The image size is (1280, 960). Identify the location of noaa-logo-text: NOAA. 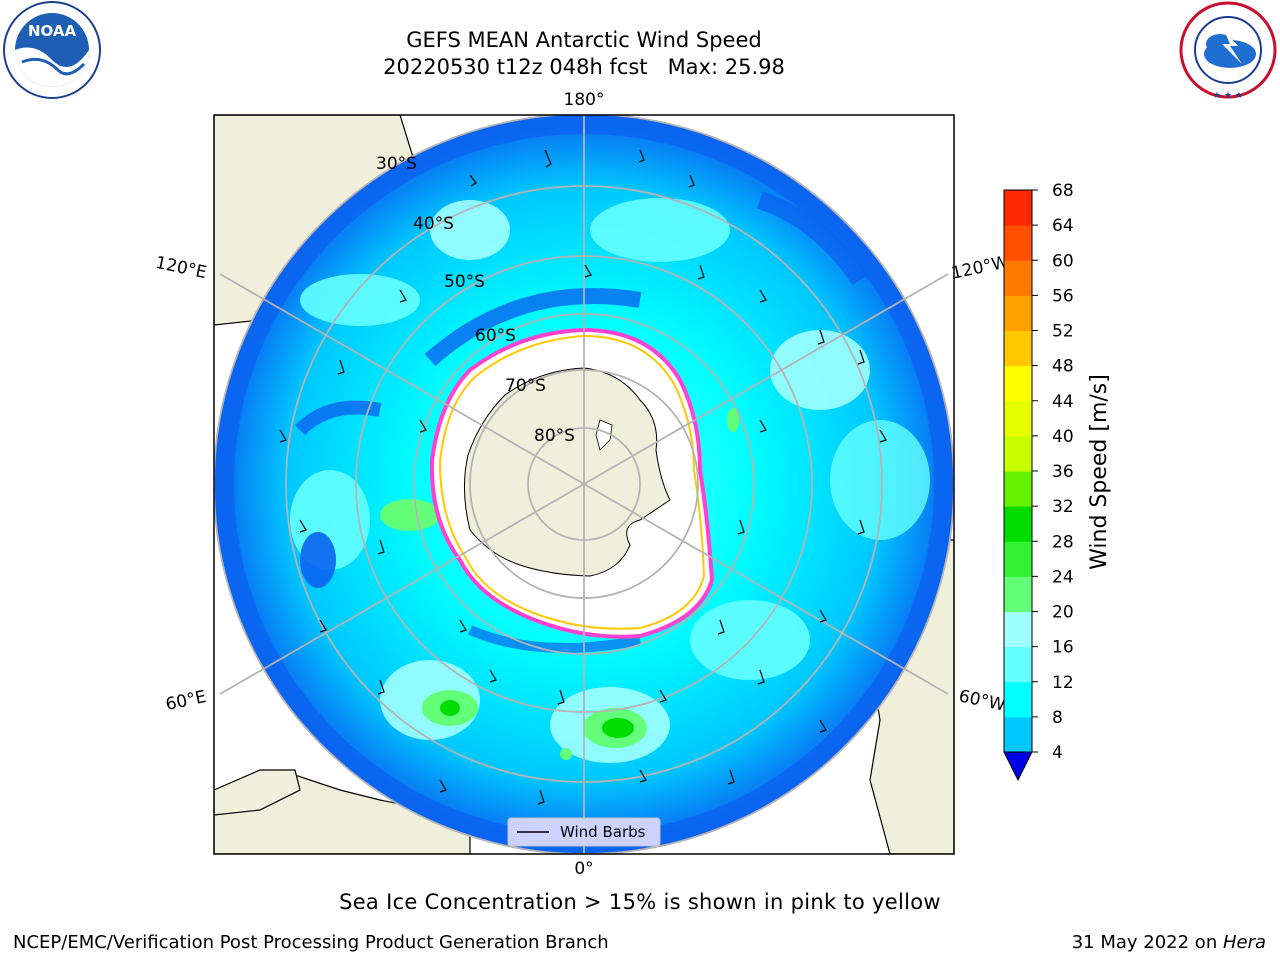
(52, 31).